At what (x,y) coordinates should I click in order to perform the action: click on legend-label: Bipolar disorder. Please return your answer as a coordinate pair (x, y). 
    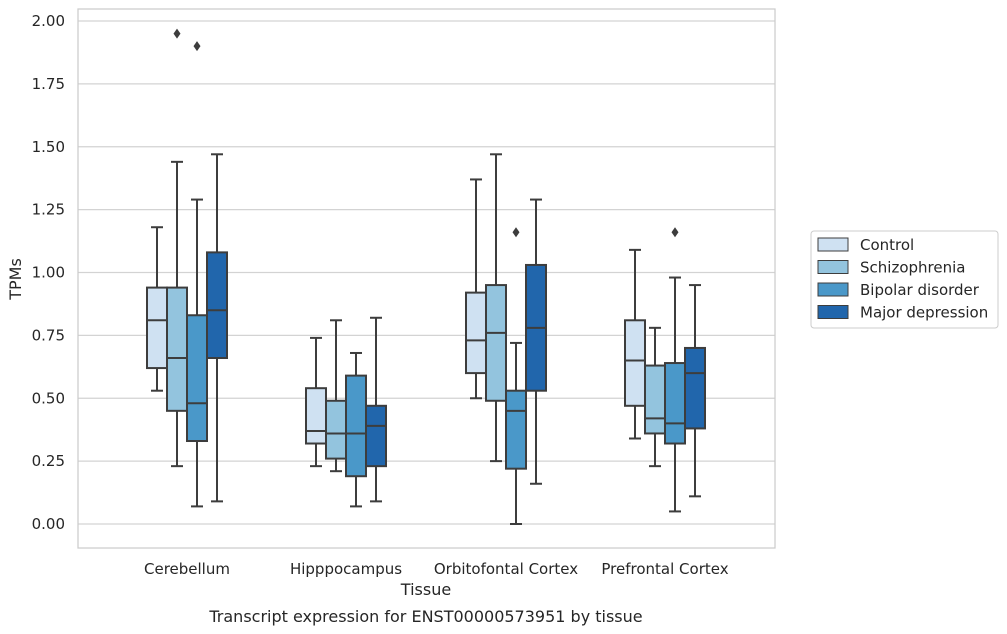
    Looking at the image, I should click on (920, 290).